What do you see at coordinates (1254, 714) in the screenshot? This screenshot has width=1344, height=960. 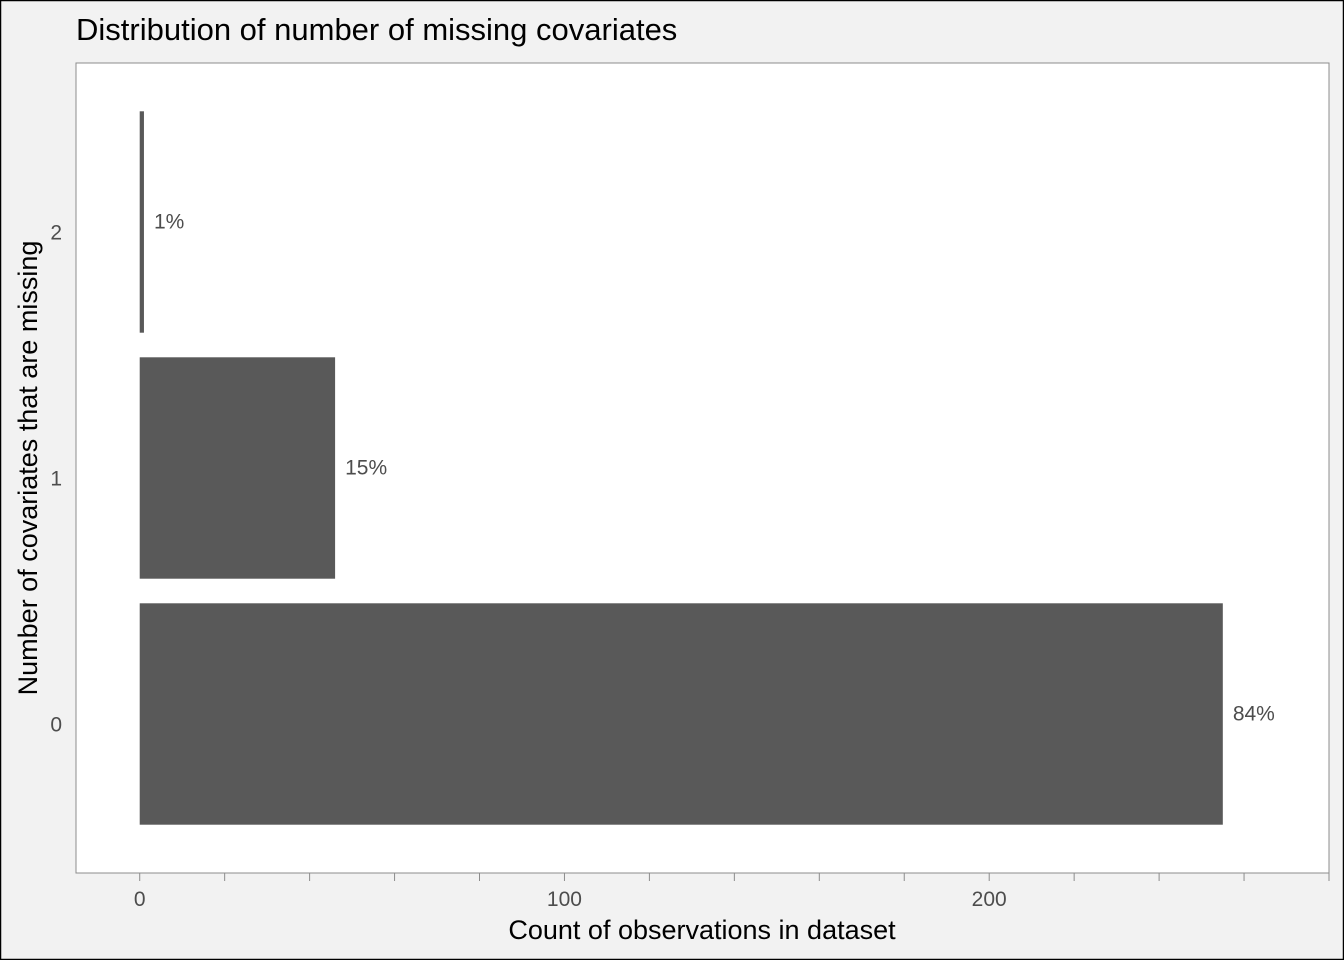 I see `data-label-0: 84%` at bounding box center [1254, 714].